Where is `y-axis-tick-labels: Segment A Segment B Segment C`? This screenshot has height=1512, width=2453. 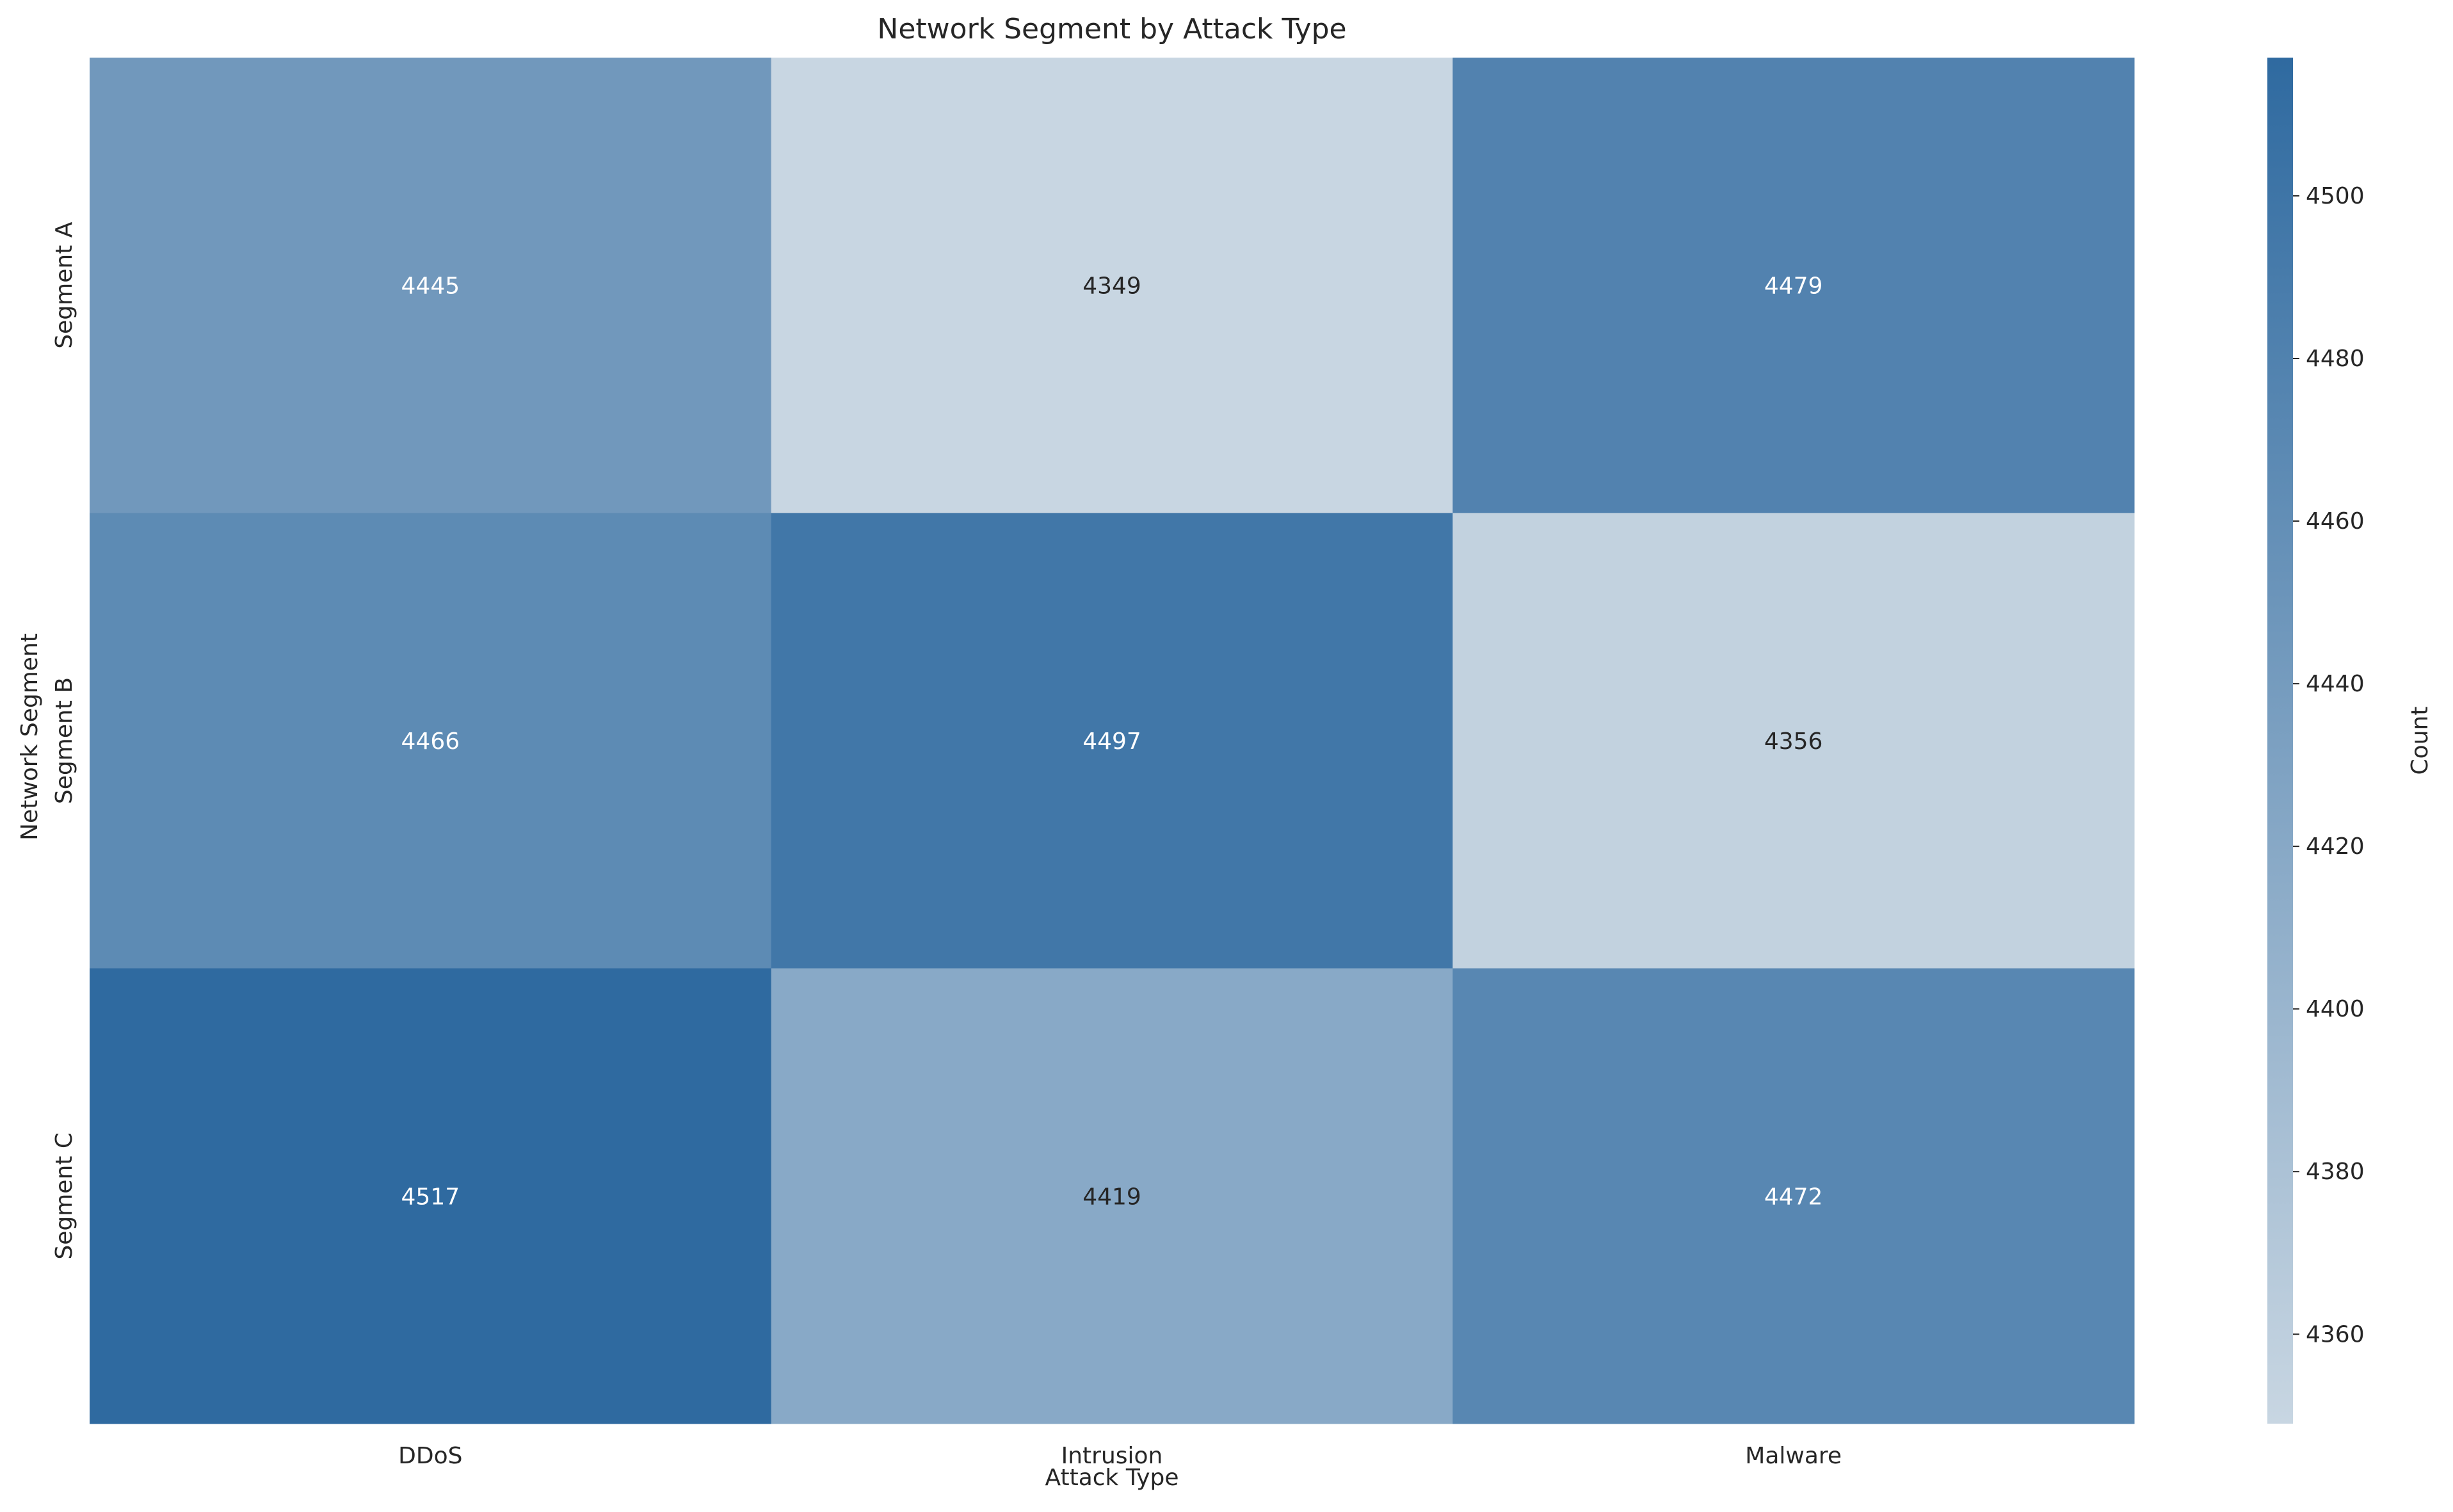 y-axis-tick-labels: Segment A Segment B Segment C is located at coordinates (64, 740).